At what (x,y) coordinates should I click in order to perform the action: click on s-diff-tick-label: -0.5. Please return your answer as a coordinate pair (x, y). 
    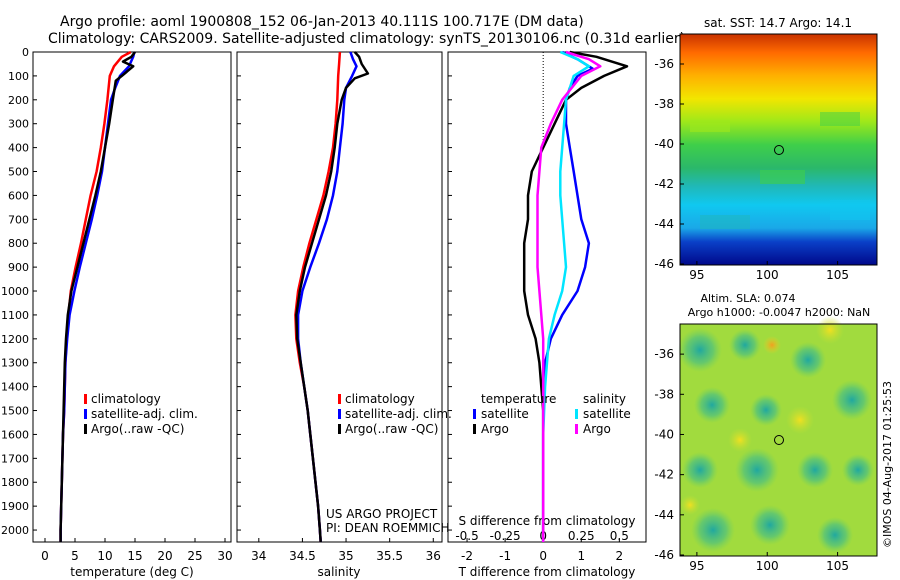
    Looking at the image, I should click on (466, 536).